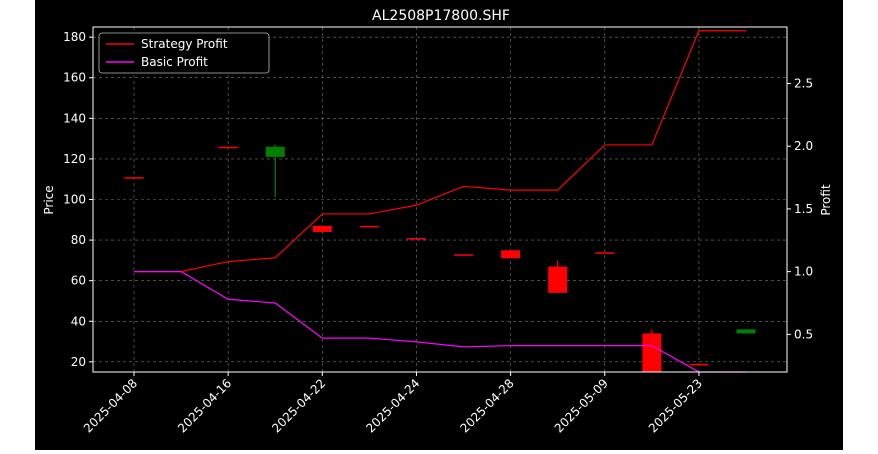  What do you see at coordinates (441, 16) in the screenshot?
I see `chart-title: AL2508P17800.SHF` at bounding box center [441, 16].